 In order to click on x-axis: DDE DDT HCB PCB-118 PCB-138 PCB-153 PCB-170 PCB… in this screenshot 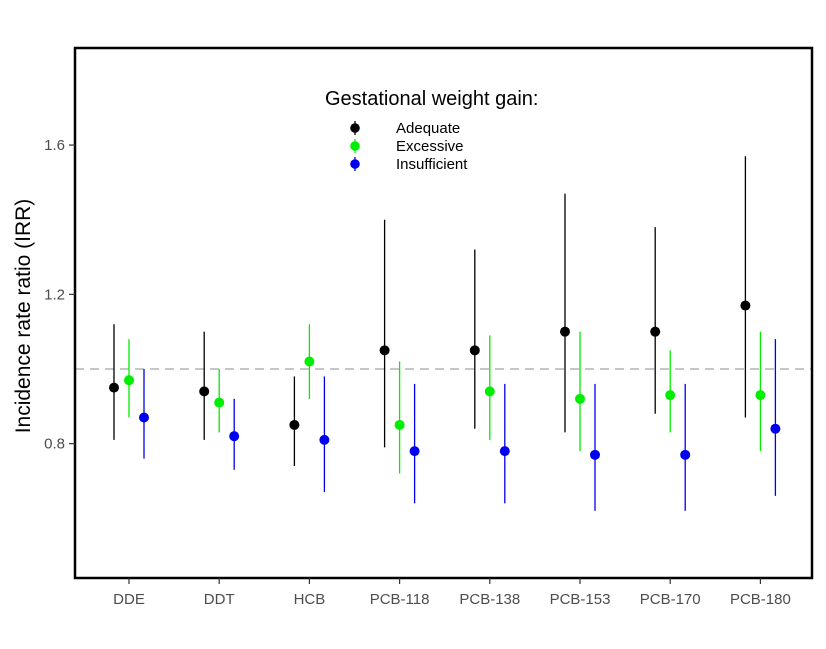, I will do `click(452, 593)`.